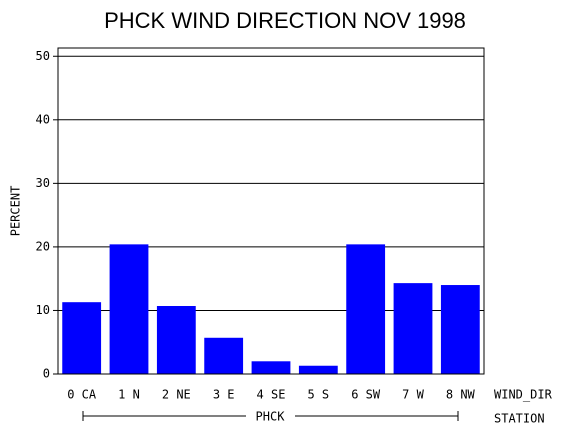 The height and width of the screenshot is (430, 570). What do you see at coordinates (523, 395) in the screenshot?
I see `x-axis-label: WIND_DIR` at bounding box center [523, 395].